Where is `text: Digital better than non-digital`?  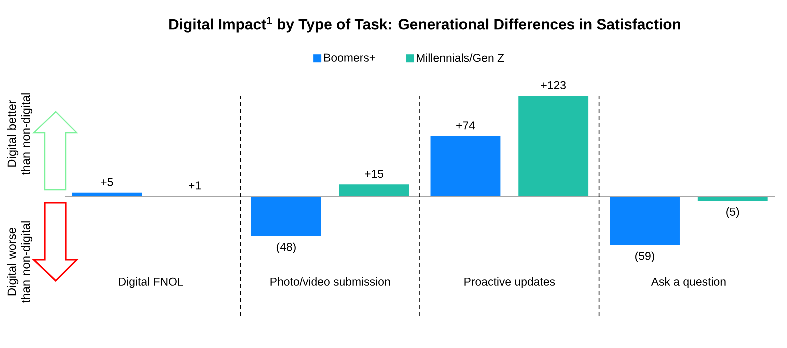 text: Digital better than non-digital is located at coordinates (20, 135).